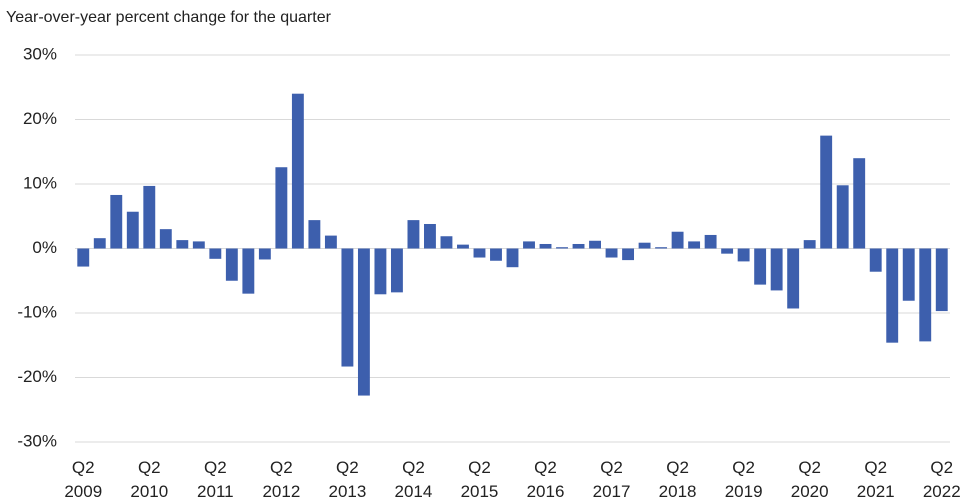 This screenshot has width=974, height=504. I want to click on x-tick-label: Q2 2021, so click(876, 479).